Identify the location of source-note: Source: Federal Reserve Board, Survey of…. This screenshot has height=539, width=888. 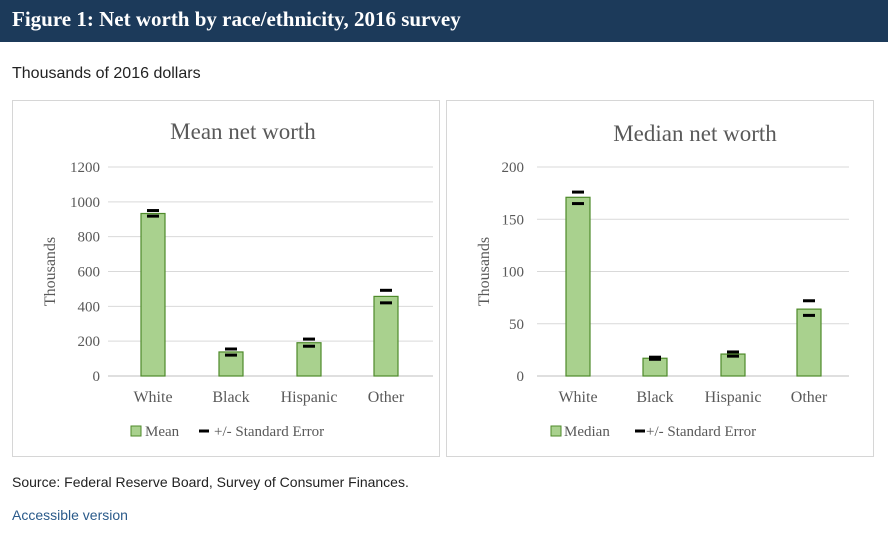
(210, 482).